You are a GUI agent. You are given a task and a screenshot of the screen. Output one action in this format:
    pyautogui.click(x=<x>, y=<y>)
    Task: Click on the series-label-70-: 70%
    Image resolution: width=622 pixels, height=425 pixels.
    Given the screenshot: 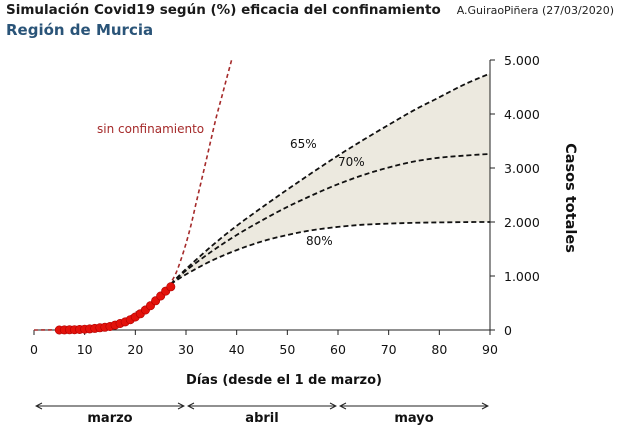 What is the action you would take?
    pyautogui.click(x=351, y=162)
    